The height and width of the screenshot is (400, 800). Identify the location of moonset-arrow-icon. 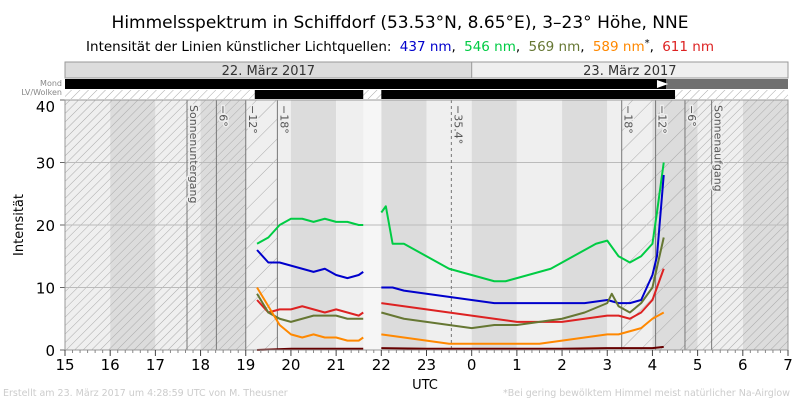
(662, 84).